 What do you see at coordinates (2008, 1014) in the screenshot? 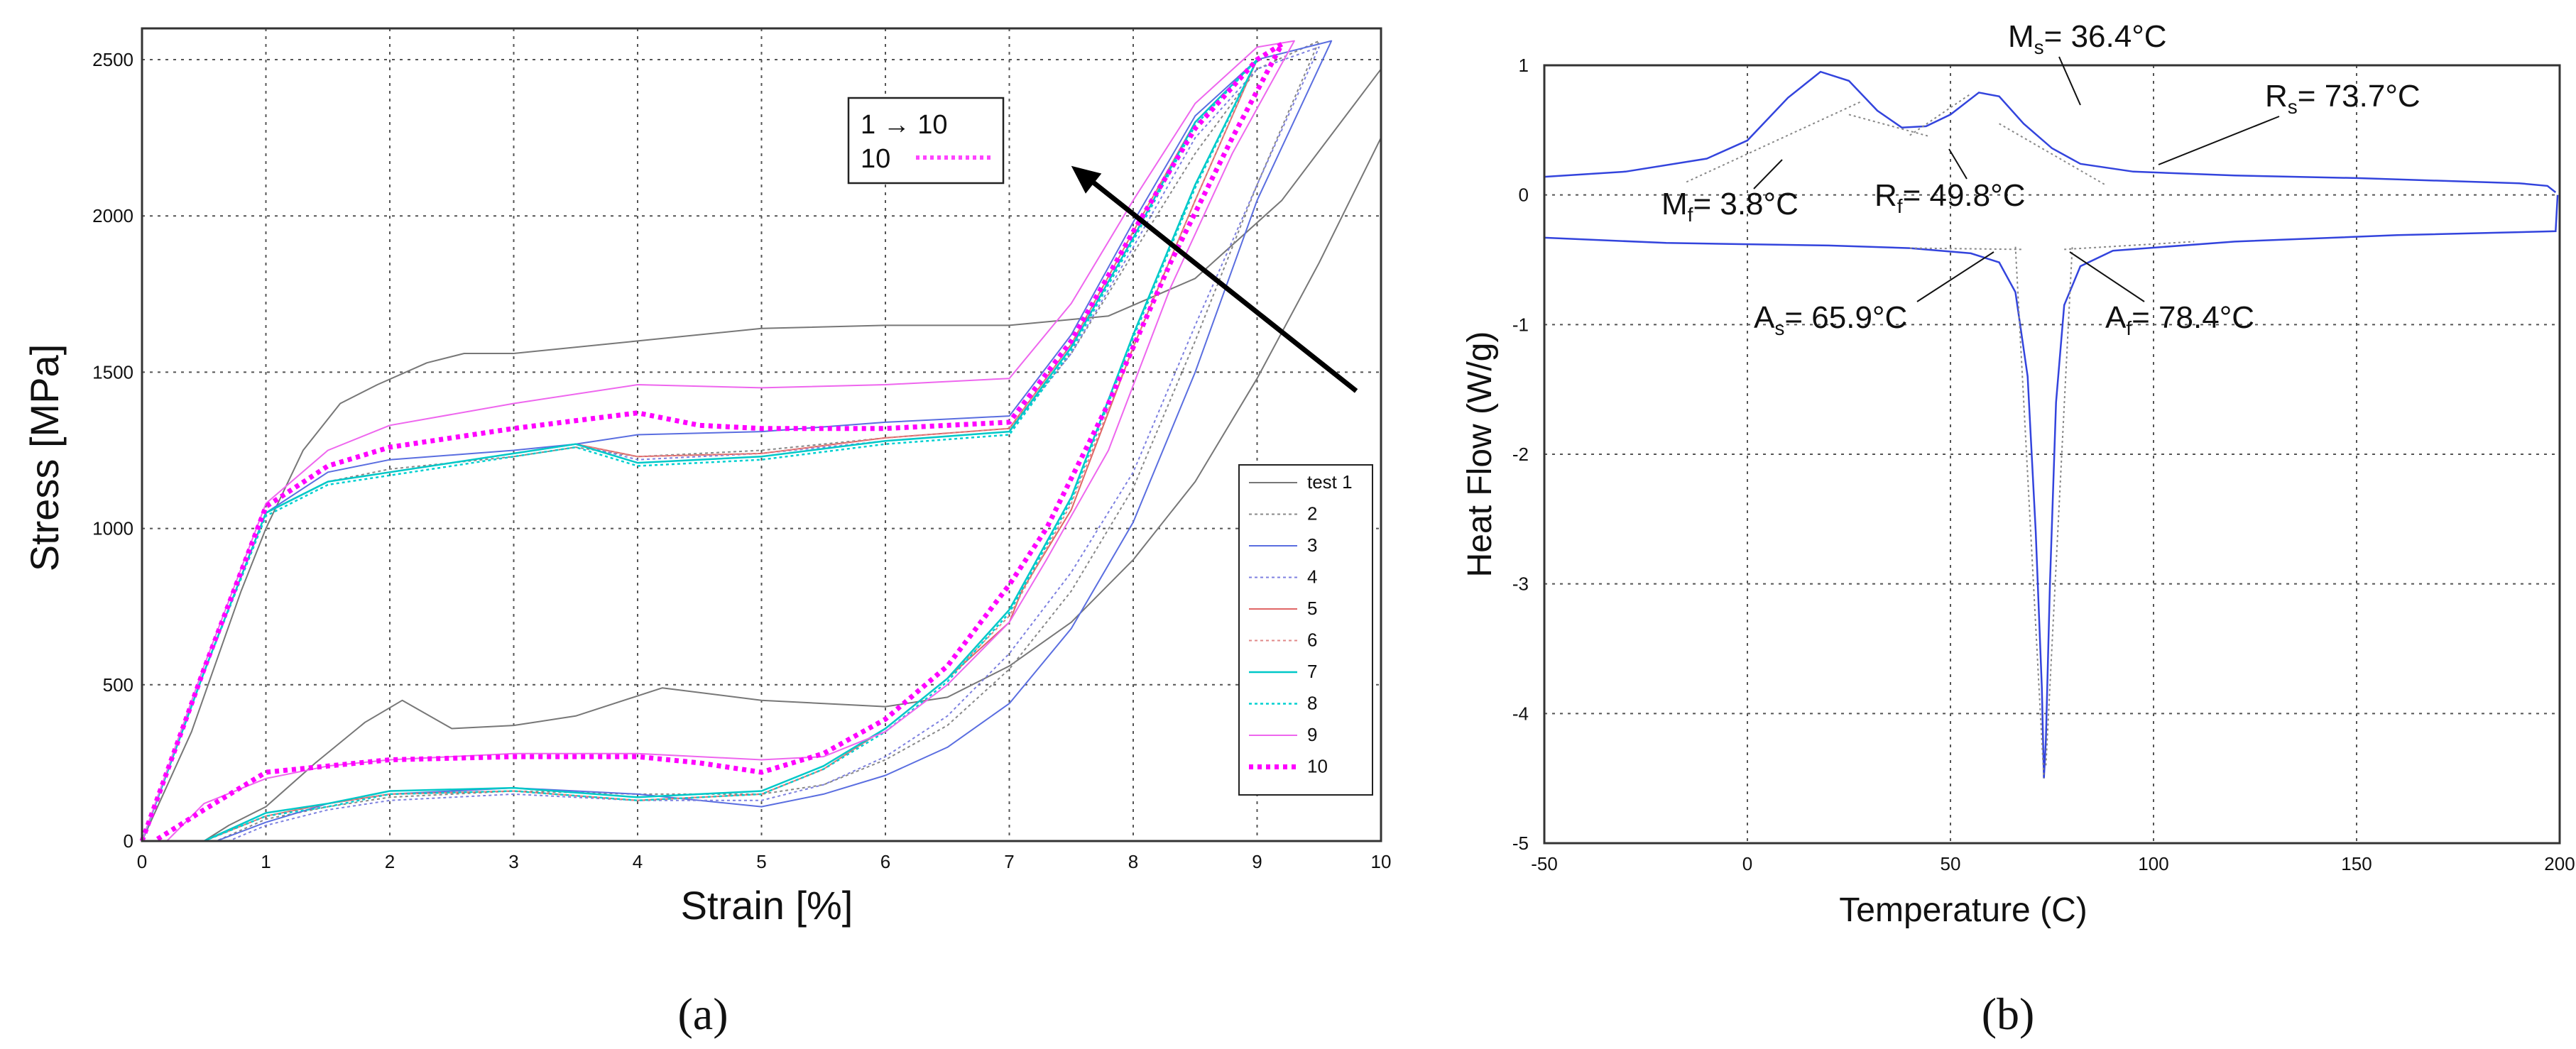
I see `panel-b-label: (b)` at bounding box center [2008, 1014].